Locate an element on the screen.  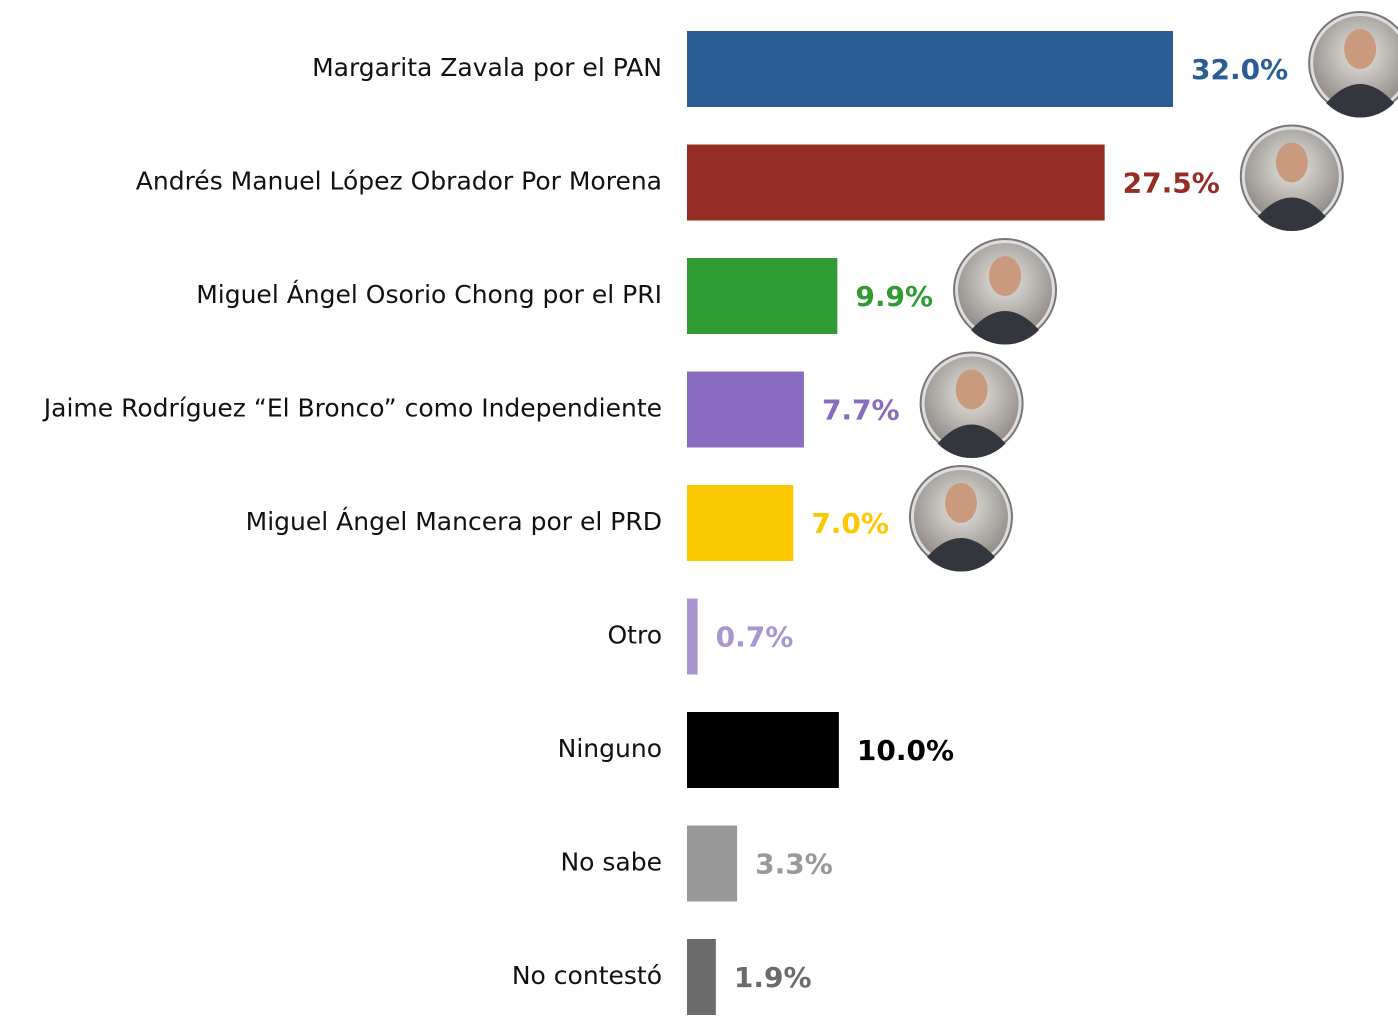
value-label: 10.0% is located at coordinates (905, 750).